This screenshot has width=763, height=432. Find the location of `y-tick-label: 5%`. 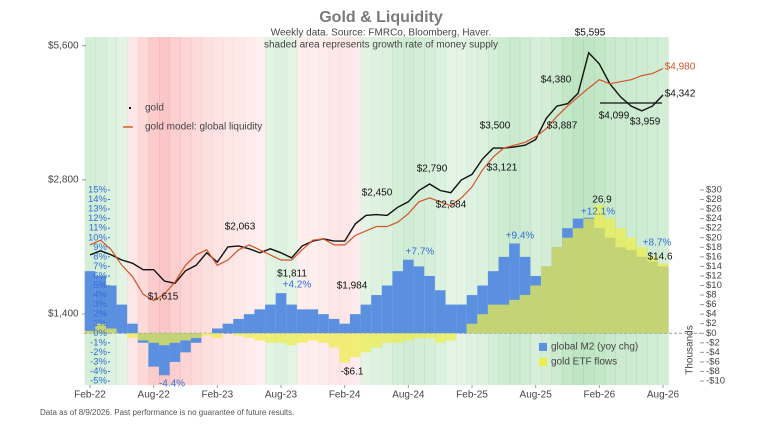

y-tick-label: 5% is located at coordinates (100, 285).